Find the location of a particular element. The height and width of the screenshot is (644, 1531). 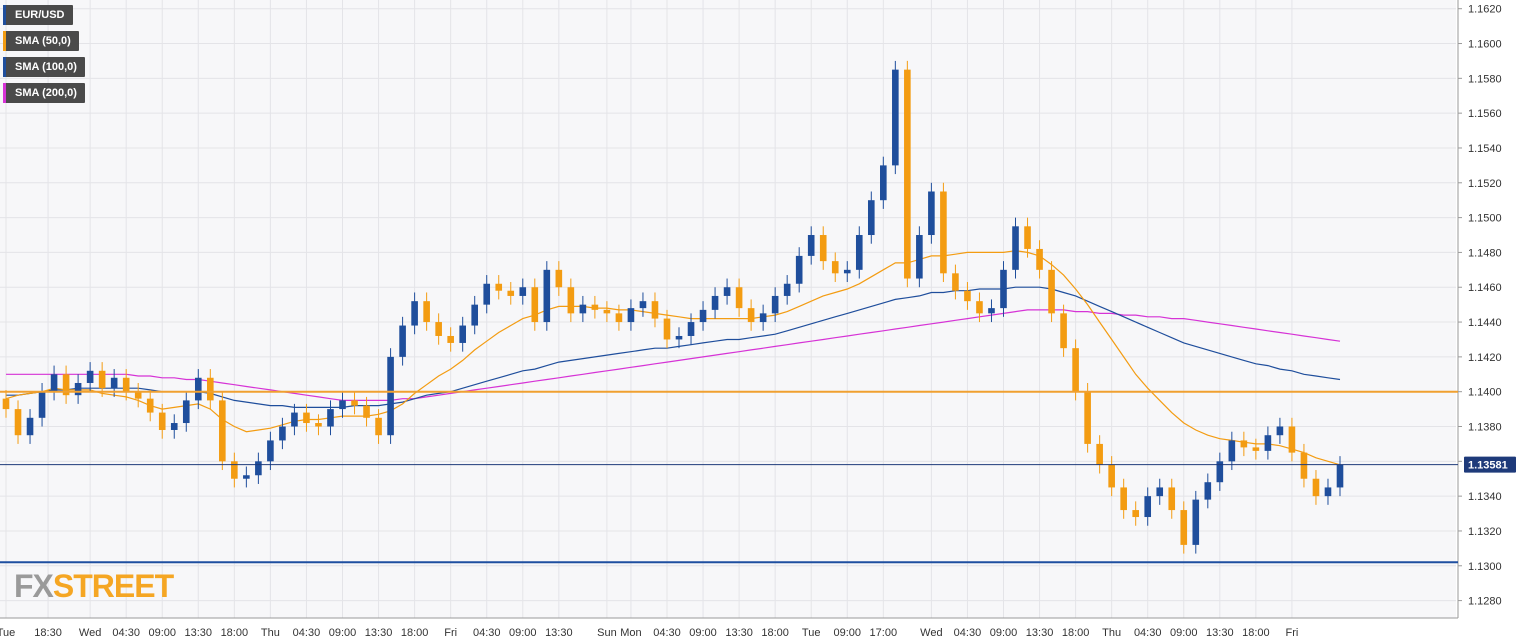

logo-street: STREET is located at coordinates (113, 586).